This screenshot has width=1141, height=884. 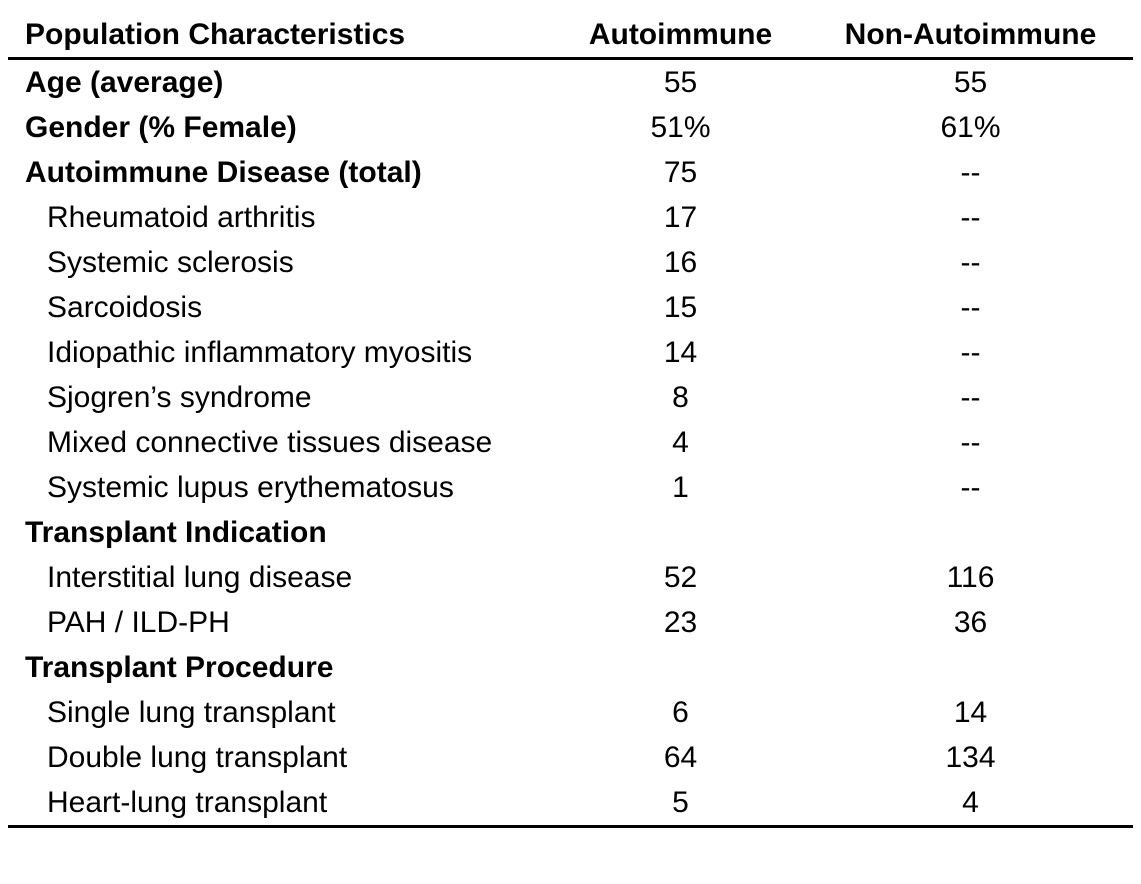 What do you see at coordinates (970, 622) in the screenshot?
I see `non-autoimmune-value: 36` at bounding box center [970, 622].